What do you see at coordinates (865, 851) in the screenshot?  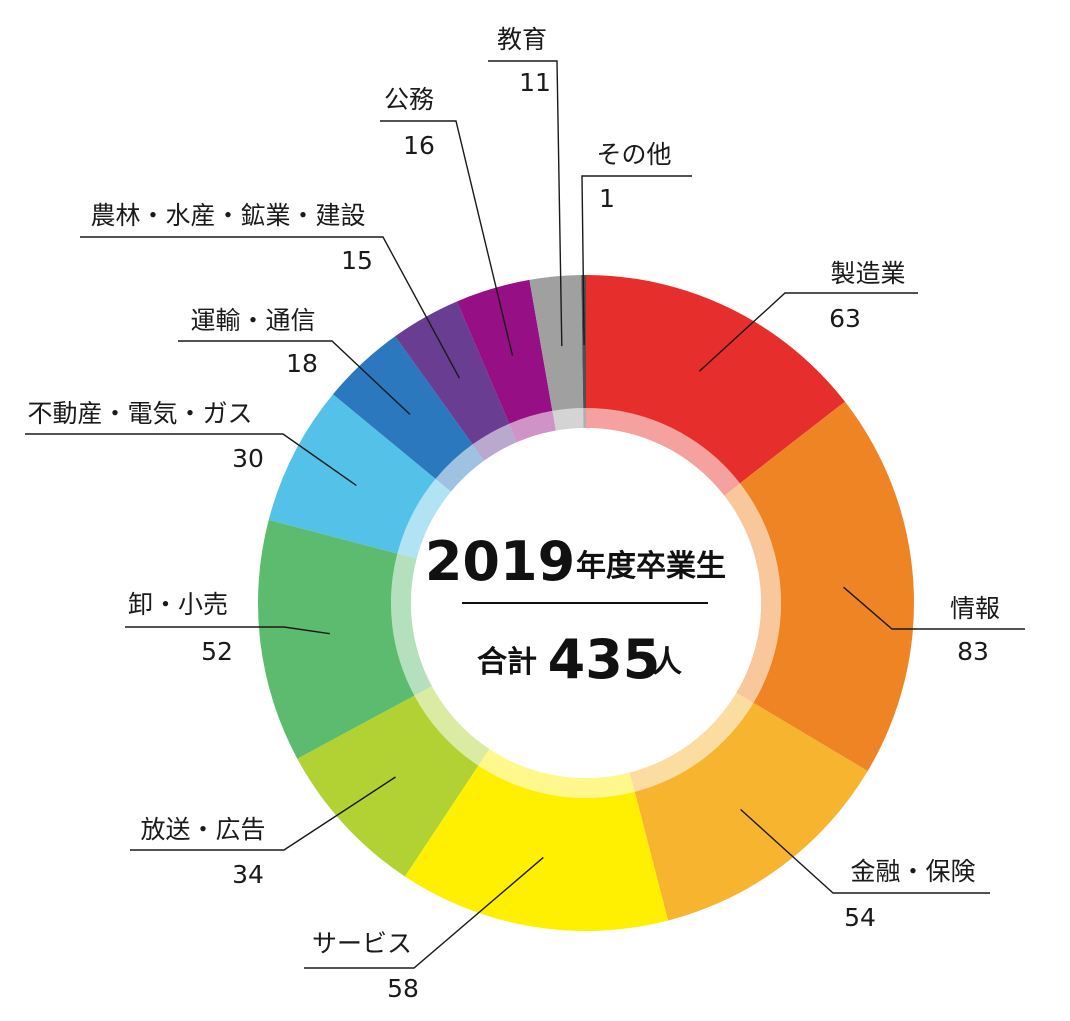 I see `slice-3-leader-line` at bounding box center [865, 851].